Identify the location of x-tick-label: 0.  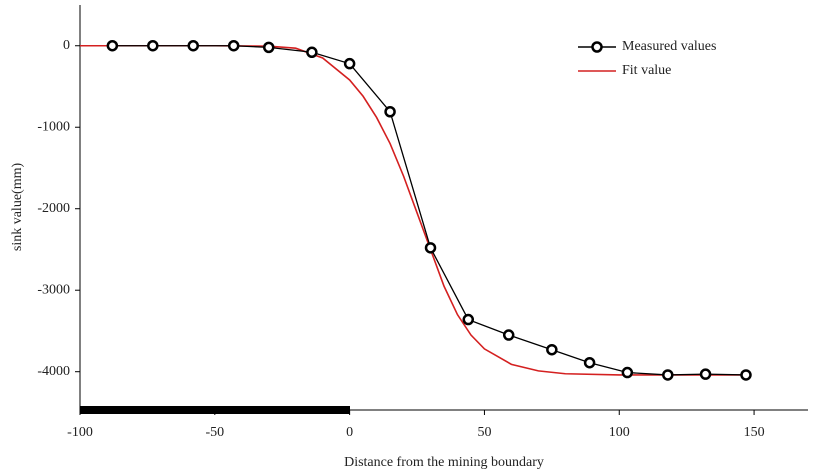
(349, 432).